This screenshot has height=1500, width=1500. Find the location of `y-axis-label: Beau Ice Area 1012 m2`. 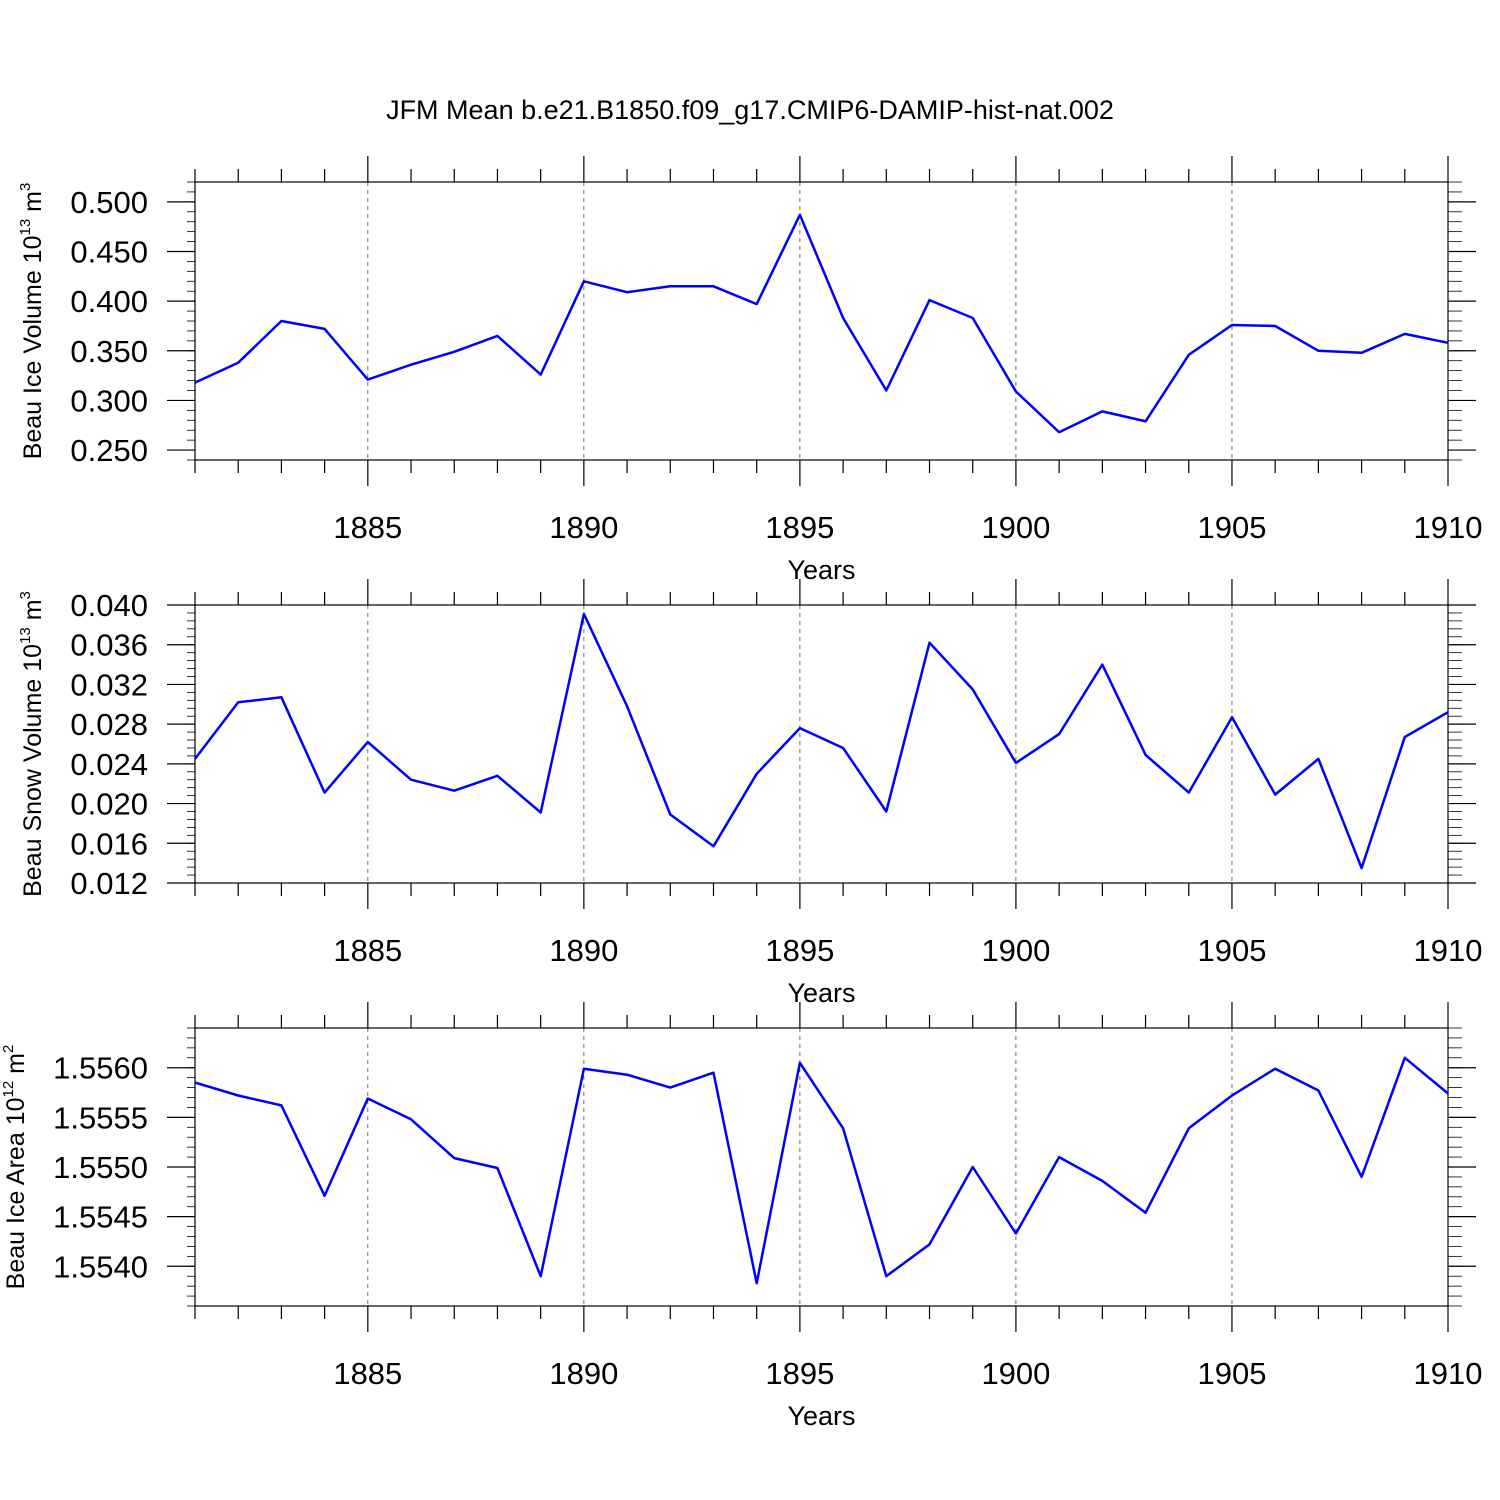

y-axis-label: Beau Ice Area 1012 m2 is located at coordinates (15, 1167).